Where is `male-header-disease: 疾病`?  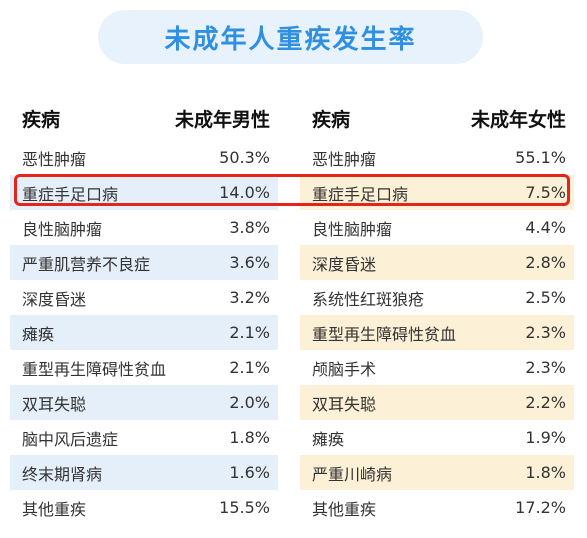 male-header-disease: 疾病 is located at coordinates (41, 119).